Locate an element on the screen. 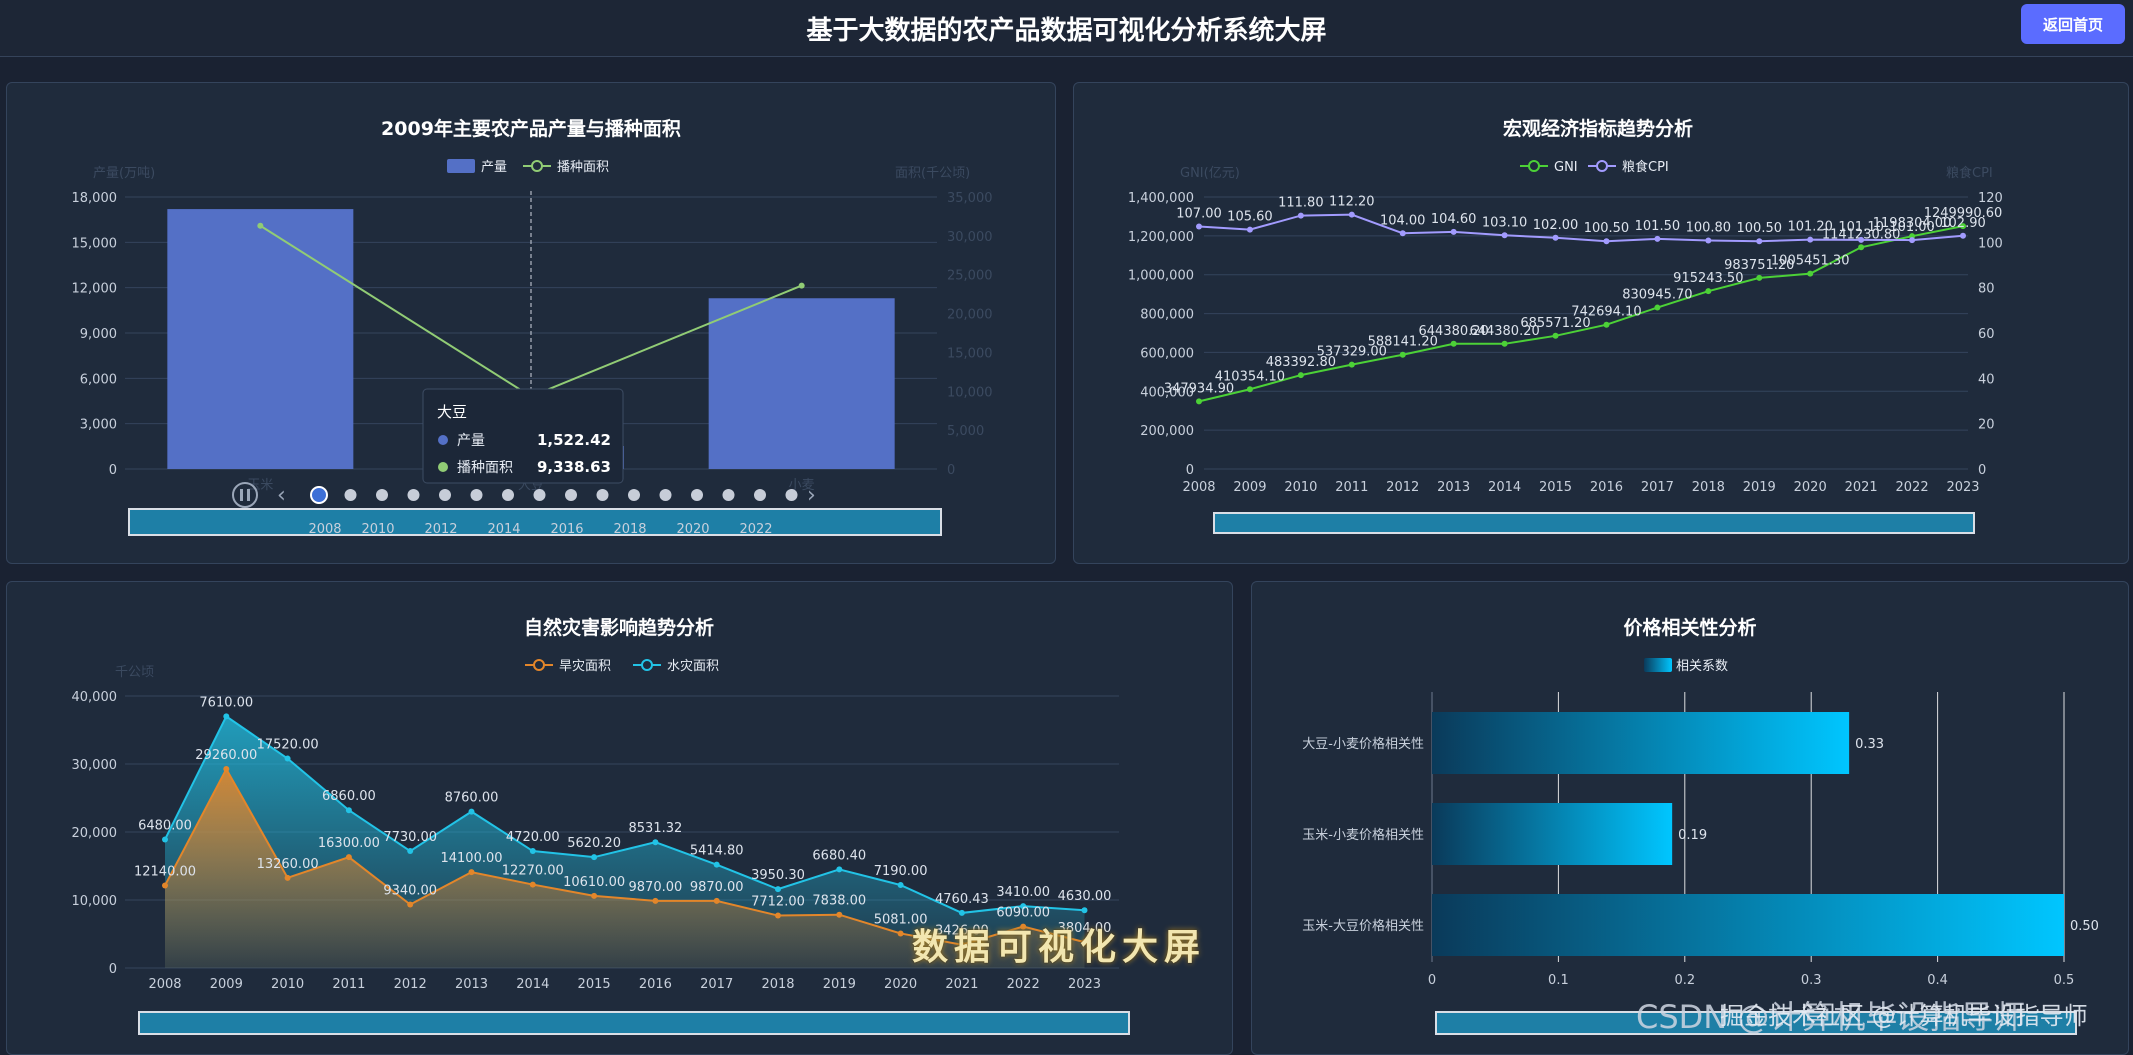  x-tick-label: 2019 is located at coordinates (1759, 487).